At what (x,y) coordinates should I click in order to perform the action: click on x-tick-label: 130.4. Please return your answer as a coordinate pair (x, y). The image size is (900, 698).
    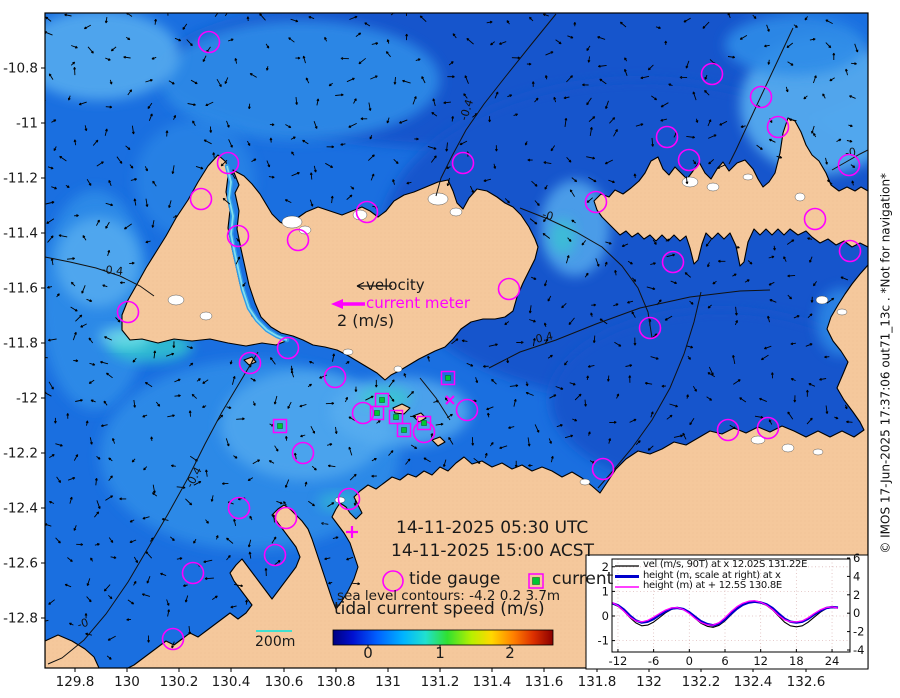
    Looking at the image, I should click on (231, 682).